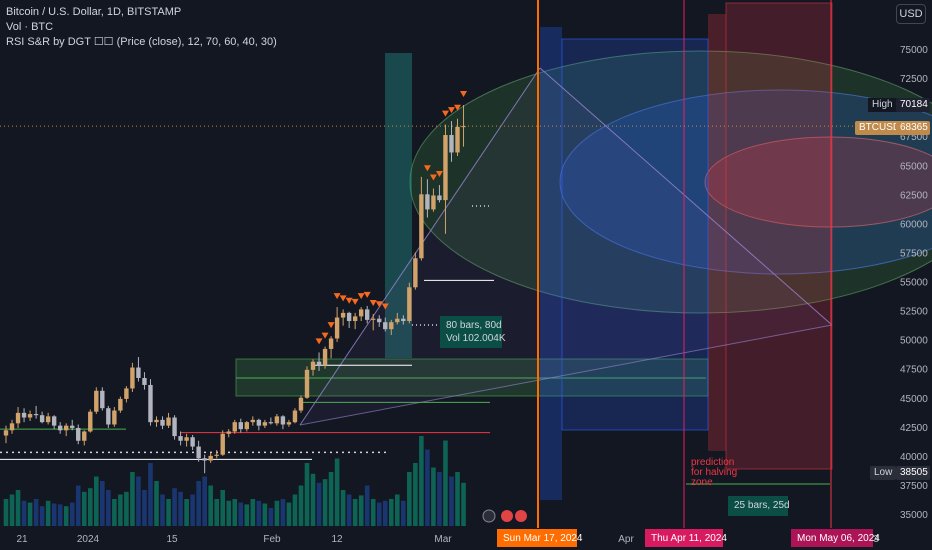 This screenshot has width=932, height=550. I want to click on x-tick-label: Apr, so click(626, 539).